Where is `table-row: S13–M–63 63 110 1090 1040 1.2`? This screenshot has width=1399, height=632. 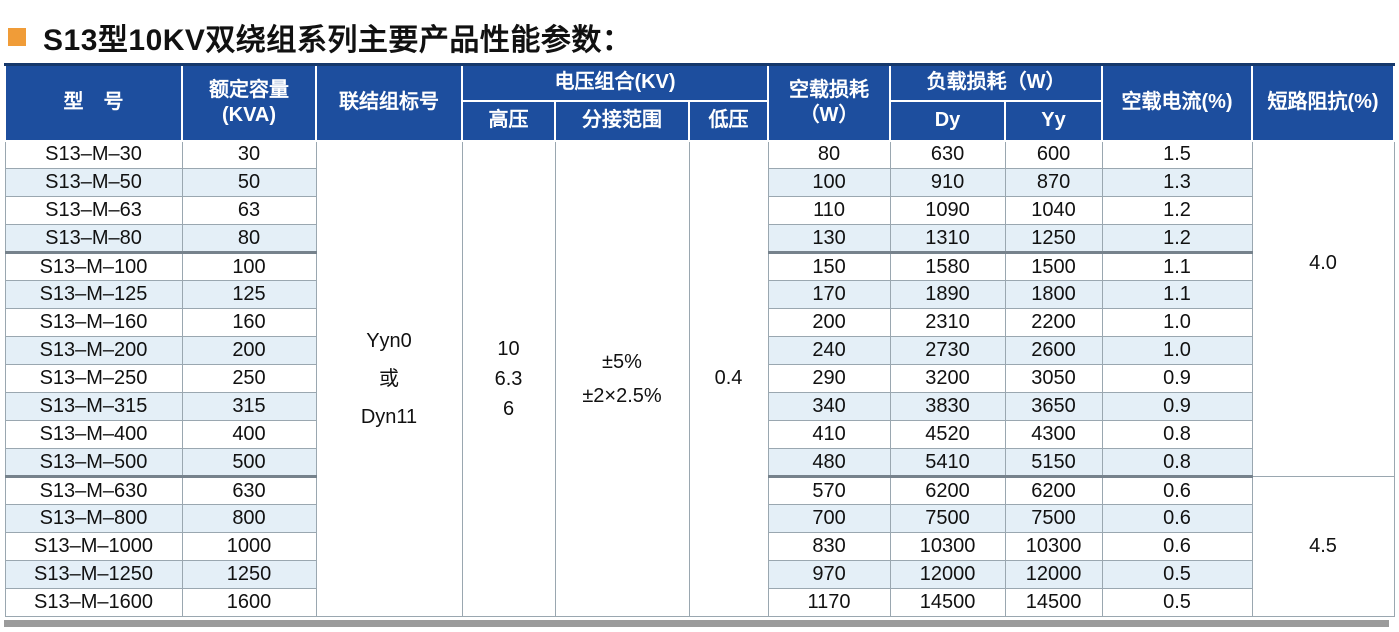 table-row: S13–M–63 63 110 1090 1040 1.2 is located at coordinates (699, 210).